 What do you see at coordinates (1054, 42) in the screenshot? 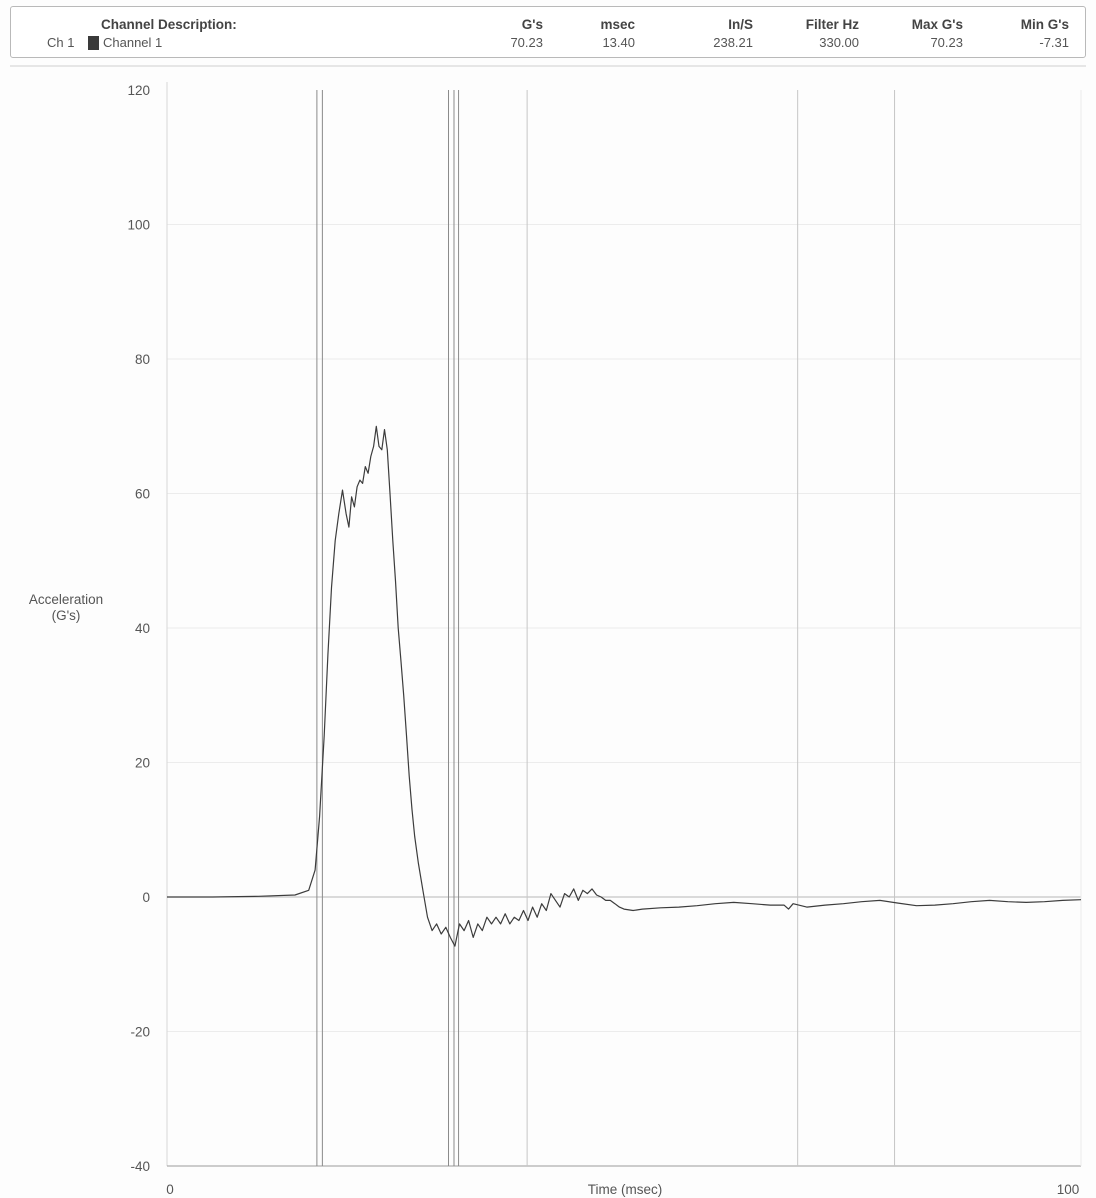
I see `min-gs-value: -7.31` at bounding box center [1054, 42].